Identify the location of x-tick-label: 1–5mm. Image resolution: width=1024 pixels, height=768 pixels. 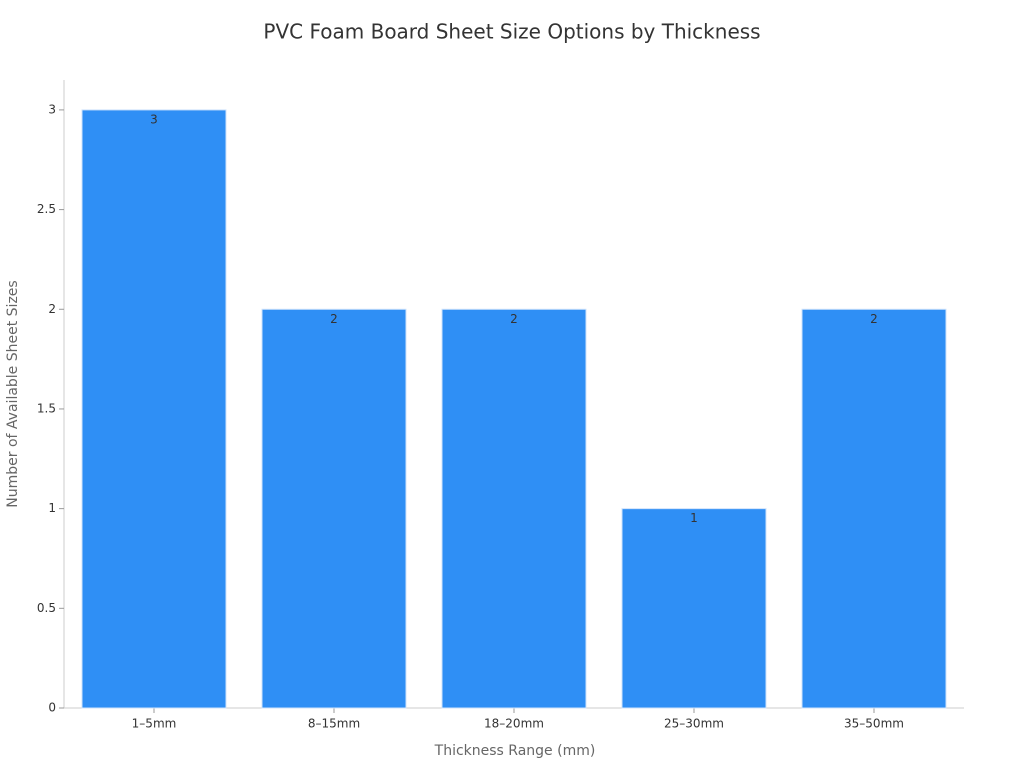
(154, 724).